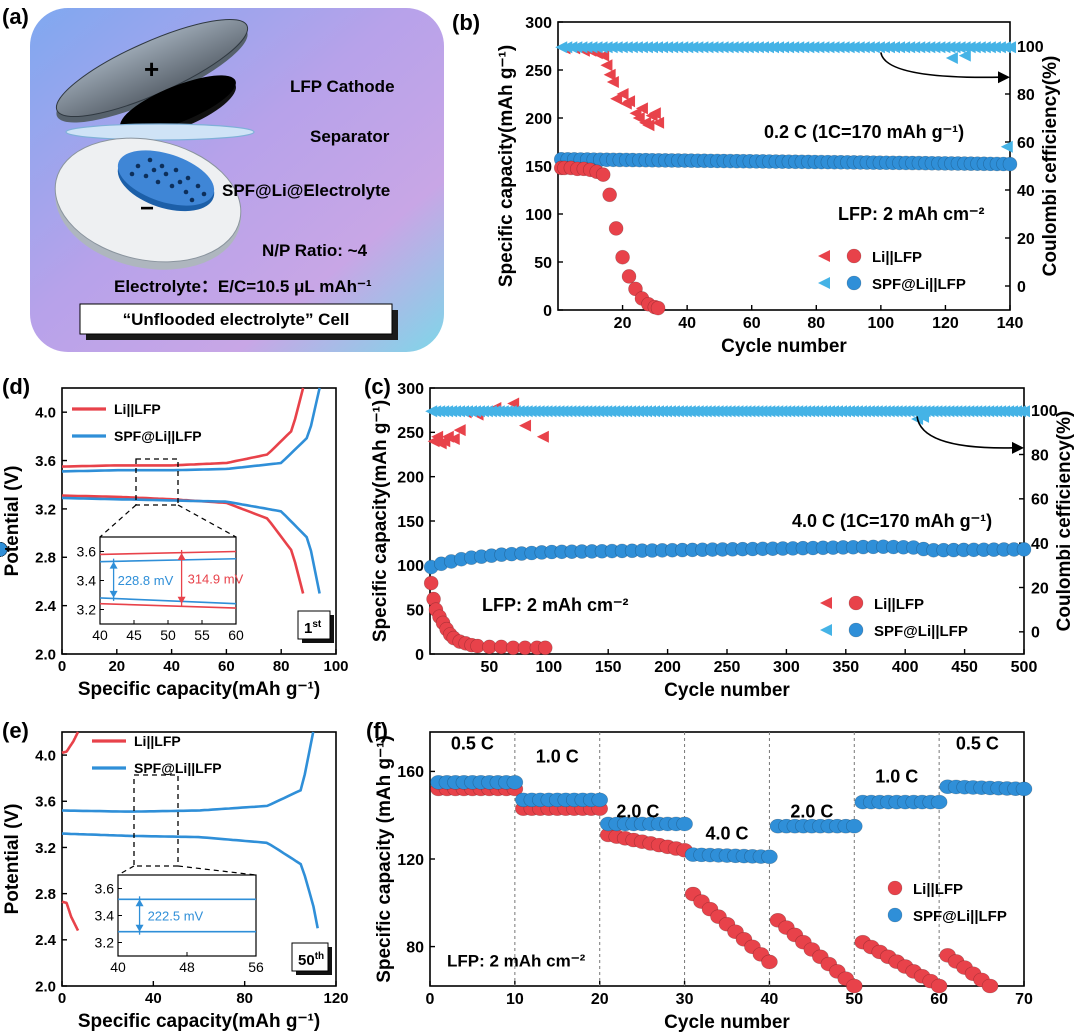 Image resolution: width=1080 pixels, height=1036 pixels. I want to click on spf-capacity-point, so click(4, 549).